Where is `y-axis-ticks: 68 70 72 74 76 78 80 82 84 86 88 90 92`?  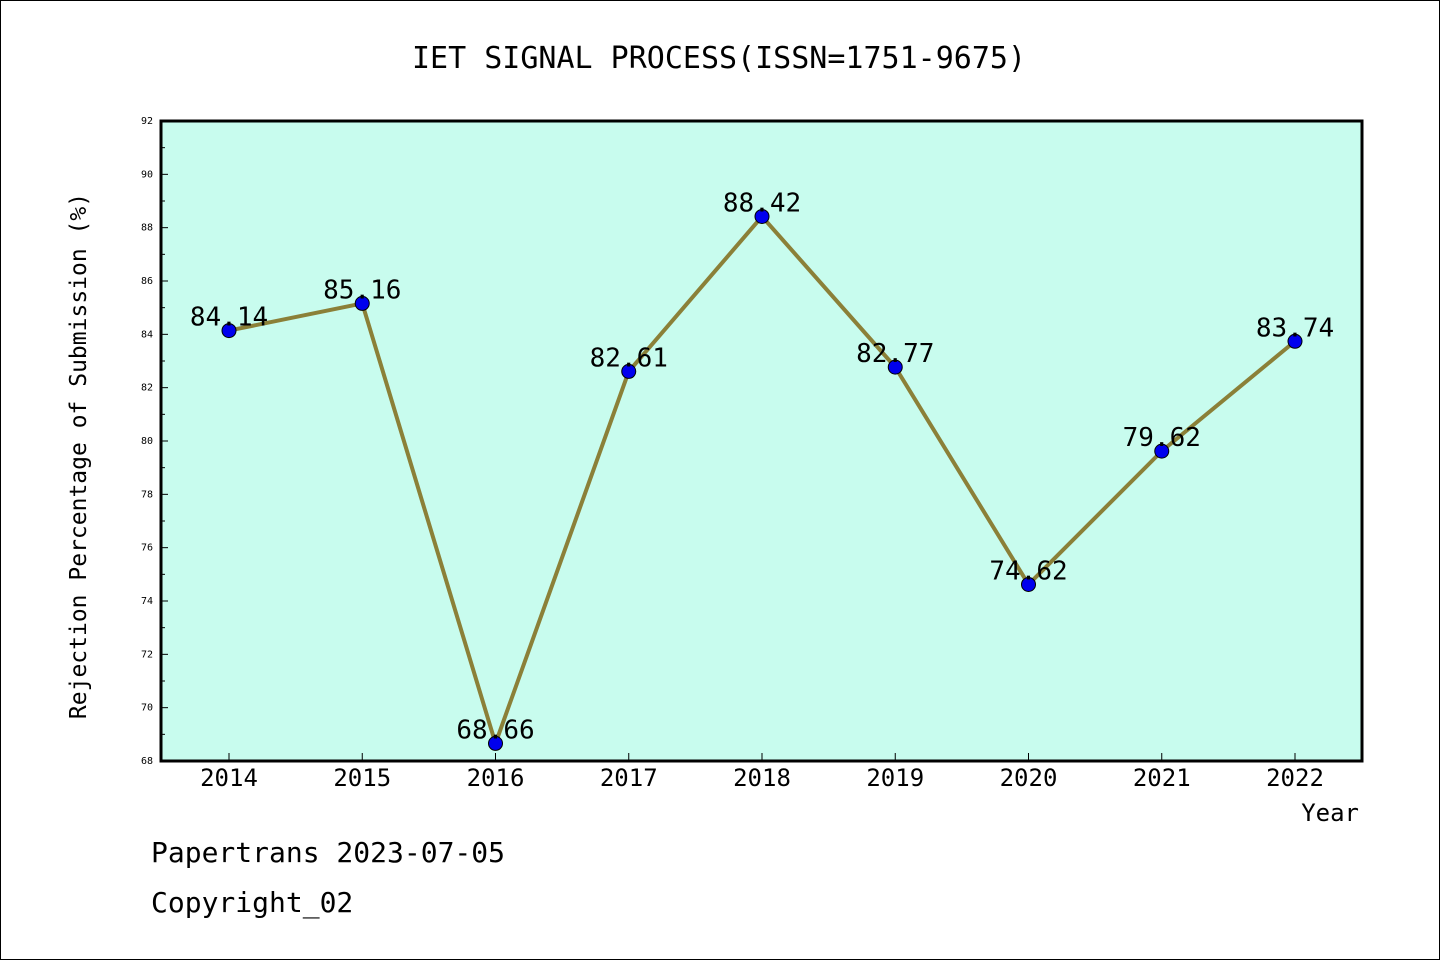
y-axis-ticks: 68 70 72 74 76 78 80 82 84 86 88 90 92 is located at coordinates (154, 441).